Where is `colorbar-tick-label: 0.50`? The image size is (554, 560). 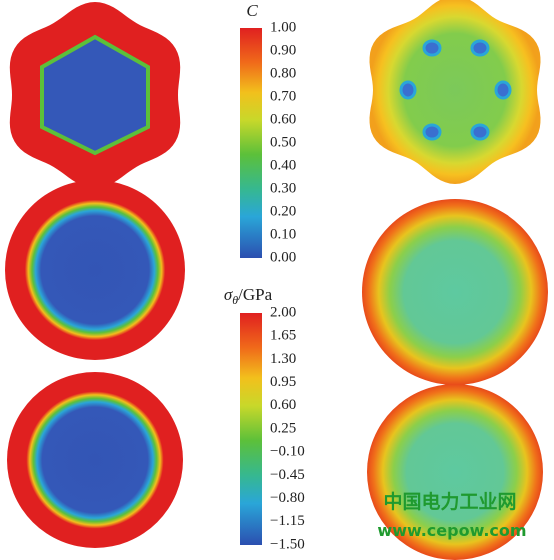
colorbar-tick-label: 0.50 is located at coordinates (283, 142).